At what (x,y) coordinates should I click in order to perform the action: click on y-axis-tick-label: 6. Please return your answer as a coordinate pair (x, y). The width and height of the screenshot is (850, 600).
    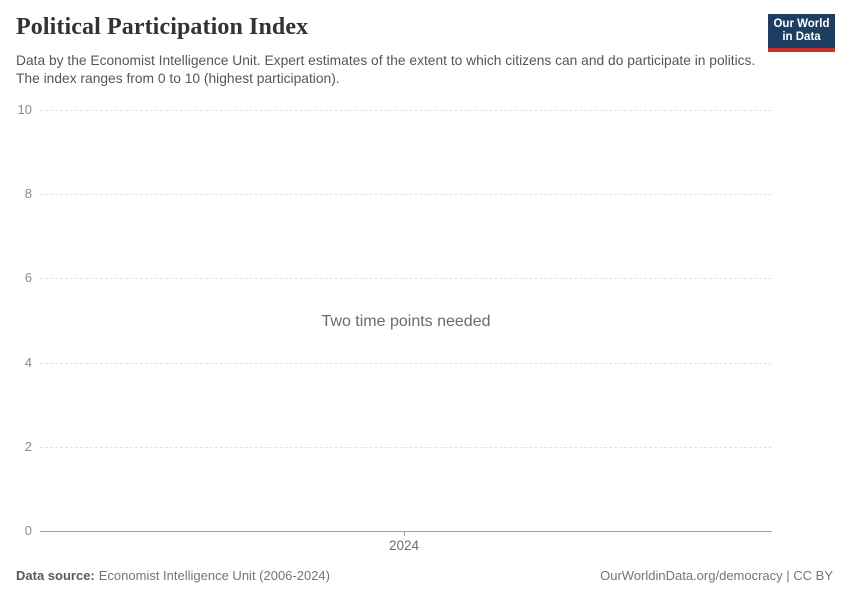
    Looking at the image, I should click on (28, 278).